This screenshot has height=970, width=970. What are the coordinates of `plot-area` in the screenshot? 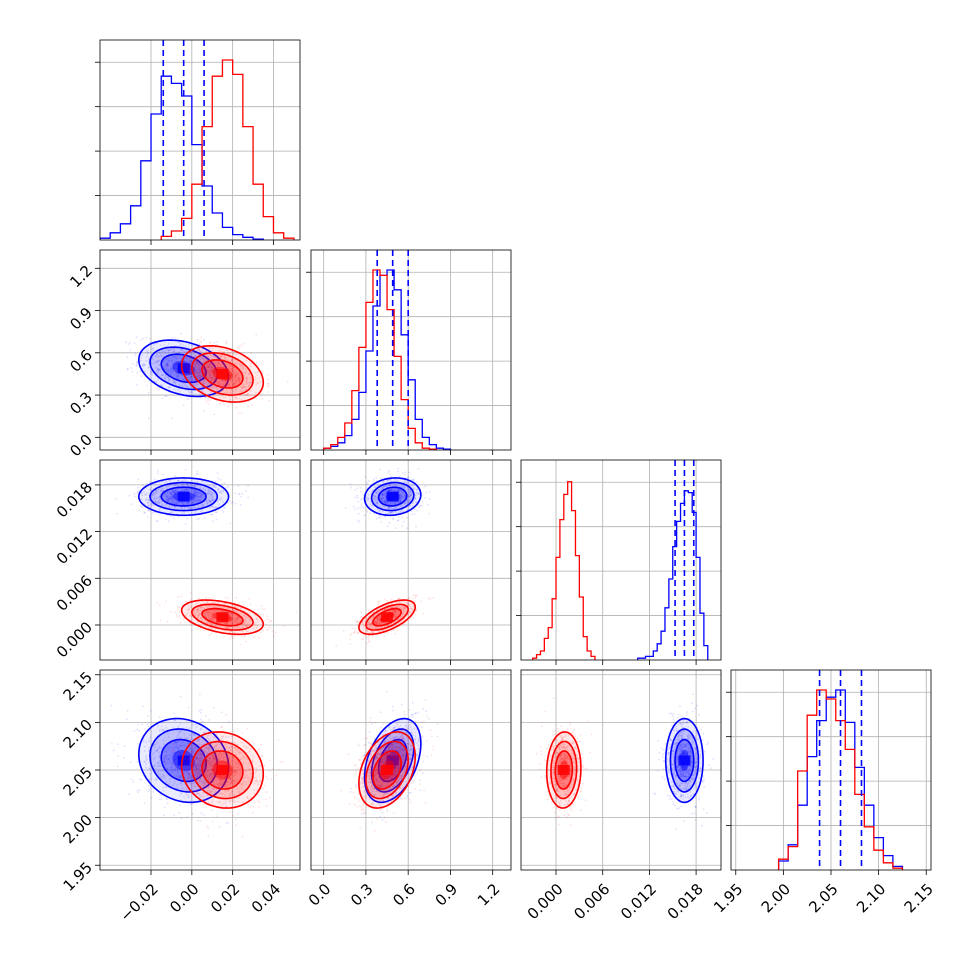 It's located at (387, 350).